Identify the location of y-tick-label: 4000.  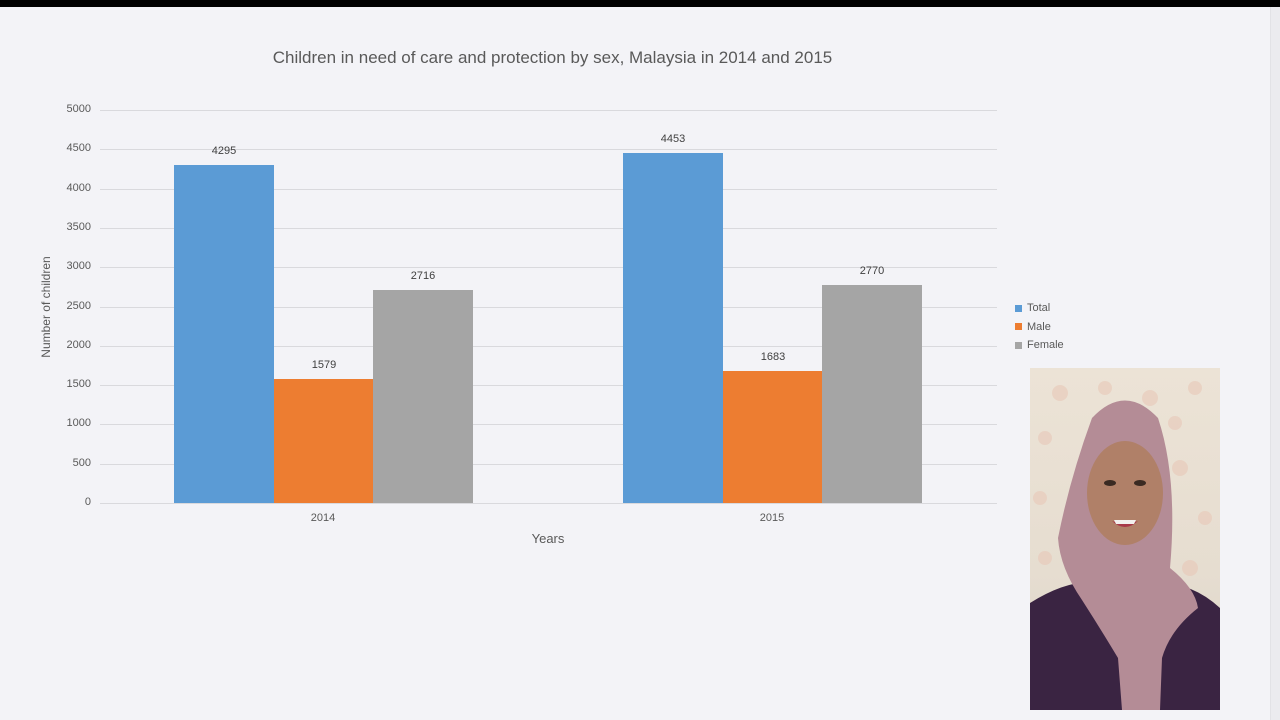
(78, 188).